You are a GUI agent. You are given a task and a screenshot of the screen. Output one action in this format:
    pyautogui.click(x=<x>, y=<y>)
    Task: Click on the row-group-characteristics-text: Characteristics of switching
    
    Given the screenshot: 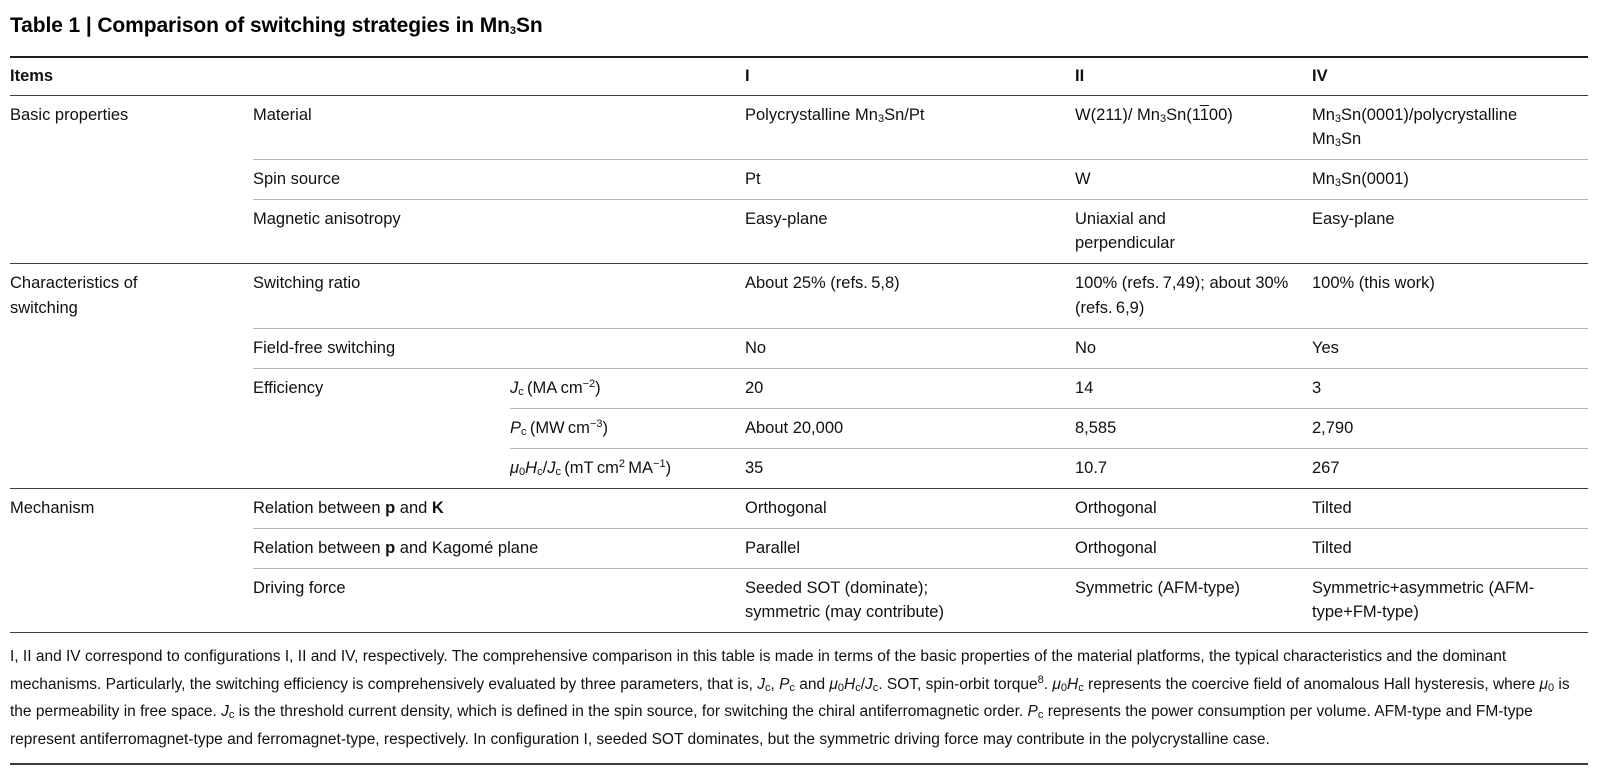 What is the action you would take?
    pyautogui.click(x=74, y=295)
    